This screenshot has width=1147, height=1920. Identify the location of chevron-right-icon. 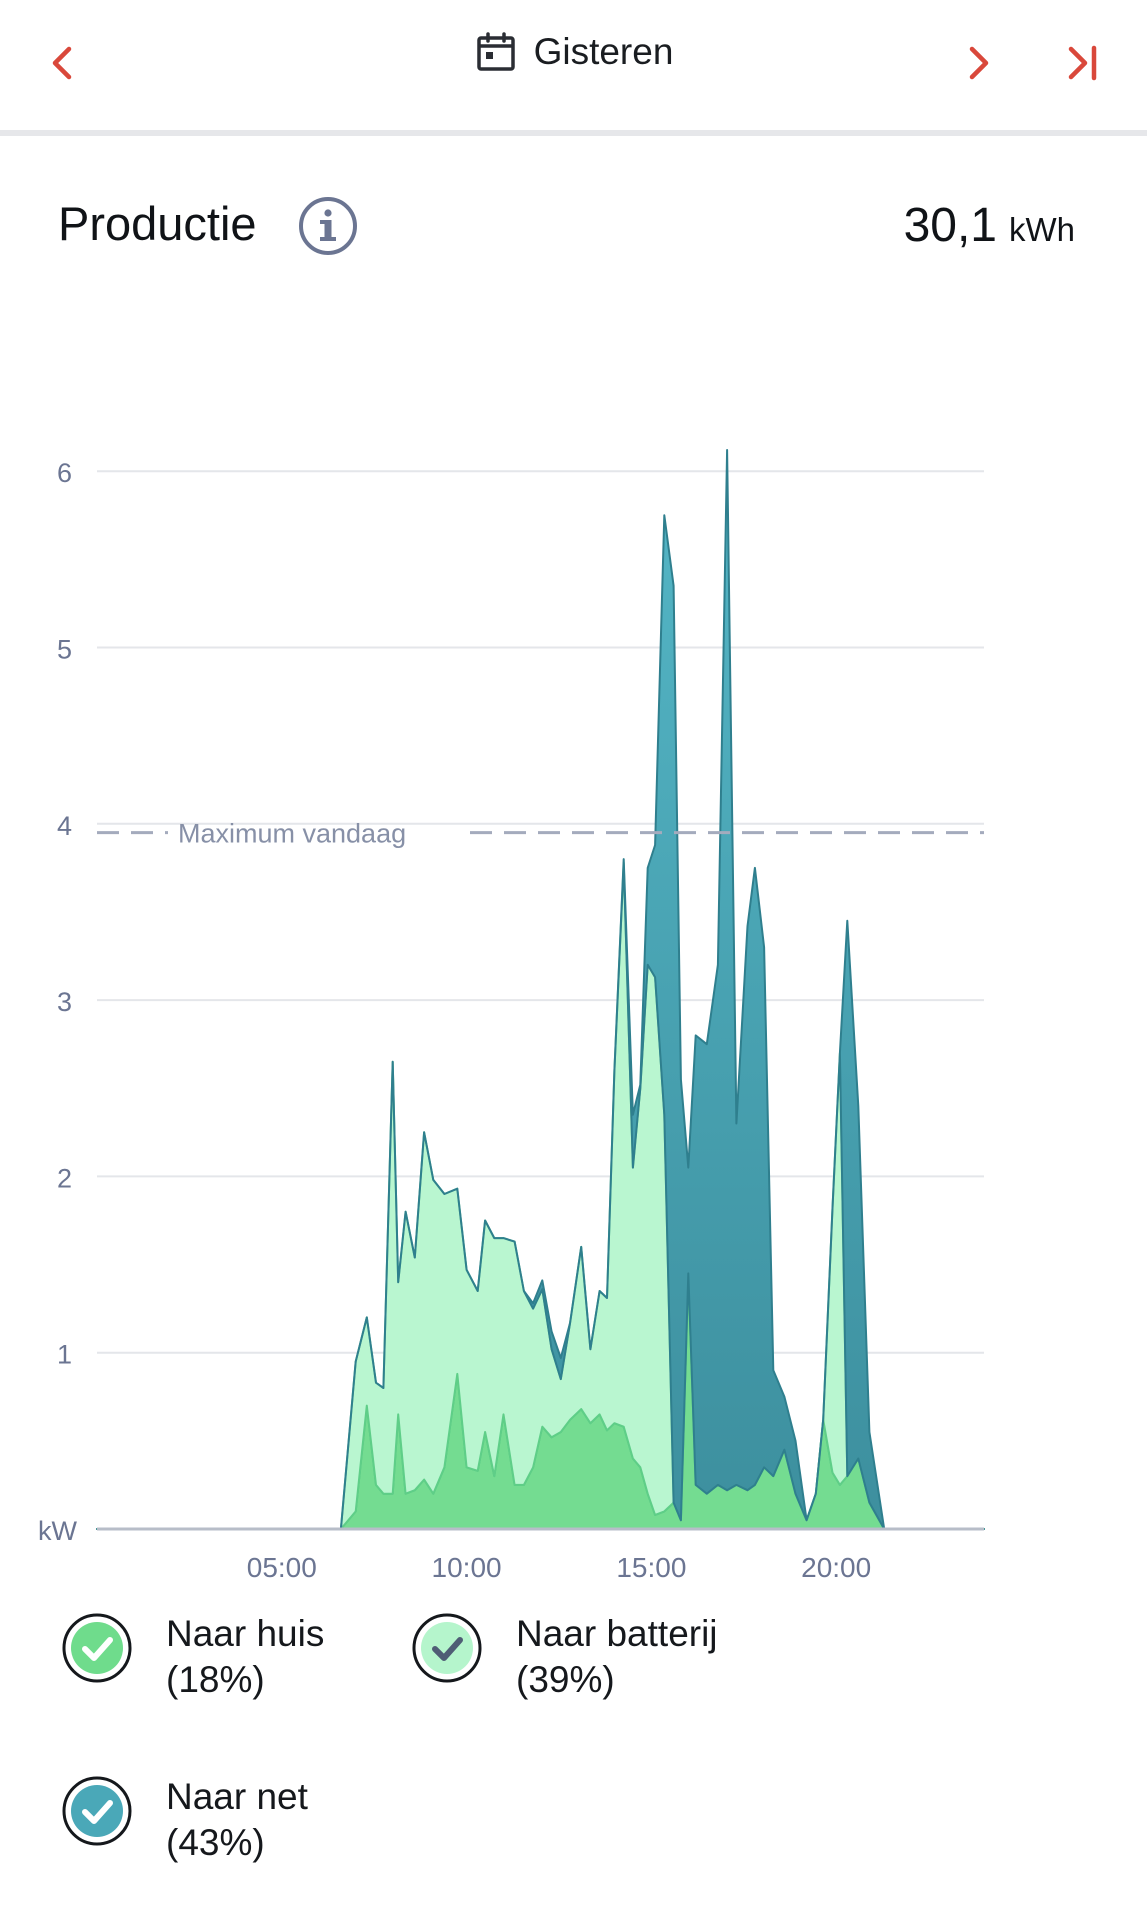
(979, 63).